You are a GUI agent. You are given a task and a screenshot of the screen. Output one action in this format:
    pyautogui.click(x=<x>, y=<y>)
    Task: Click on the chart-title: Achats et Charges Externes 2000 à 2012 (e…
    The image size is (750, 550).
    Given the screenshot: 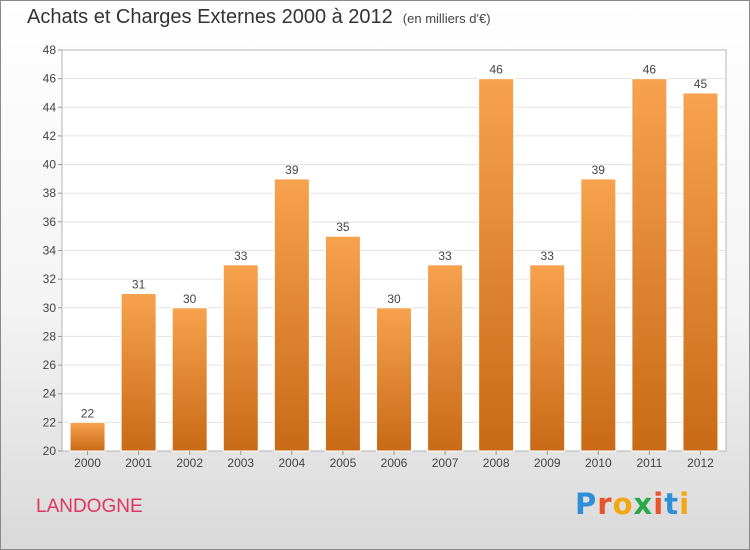 What is the action you would take?
    pyautogui.click(x=259, y=17)
    